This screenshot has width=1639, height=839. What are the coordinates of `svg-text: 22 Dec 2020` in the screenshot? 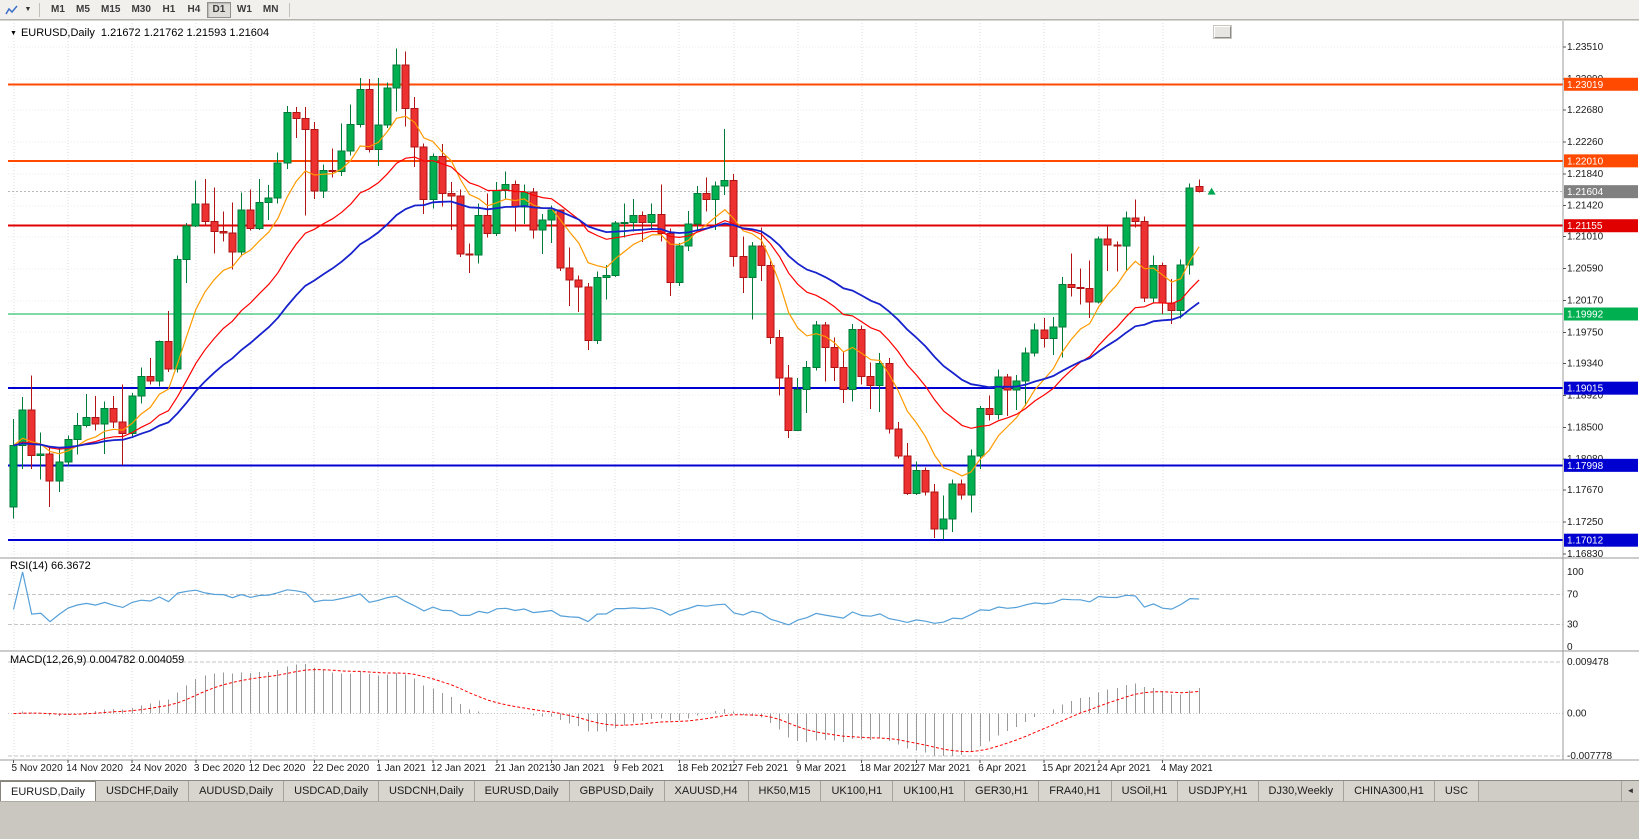 It's located at (340, 768).